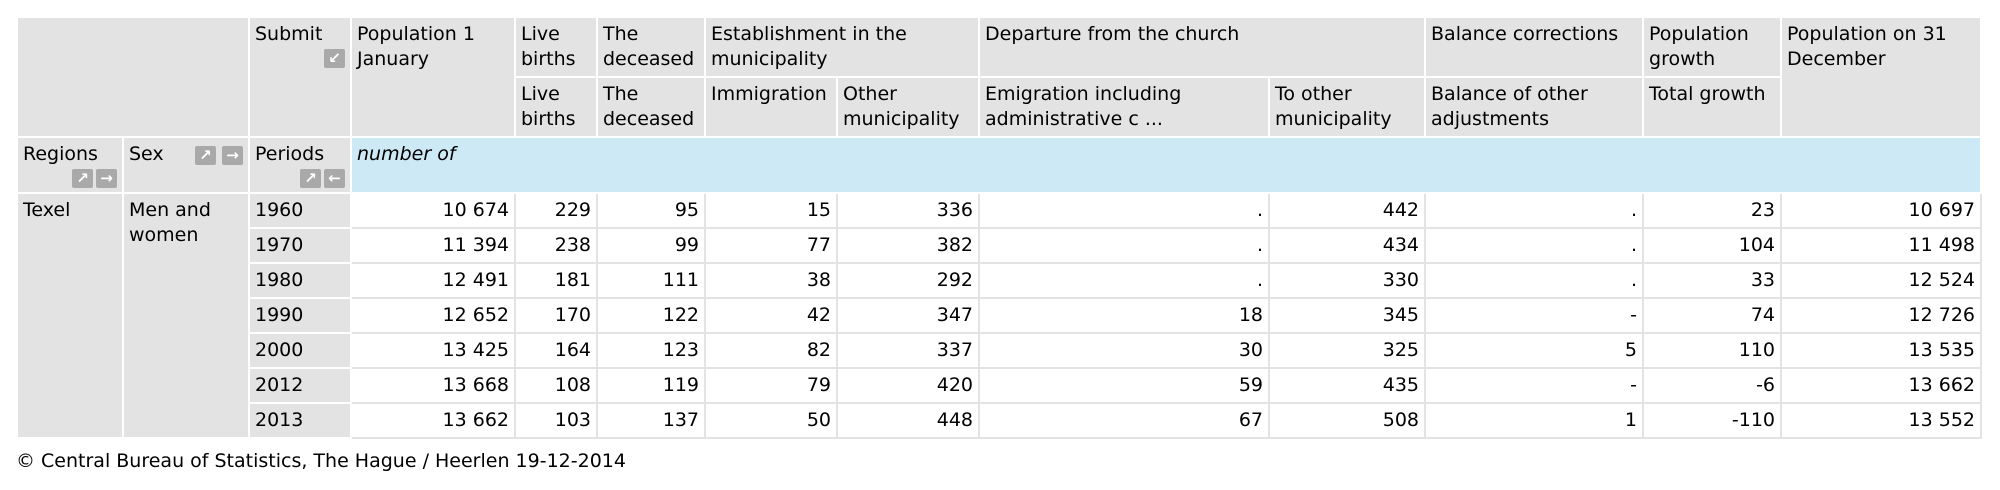 The image size is (2000, 490). What do you see at coordinates (1712, 107) in the screenshot?
I see `subcol-total-growth: Total growth` at bounding box center [1712, 107].